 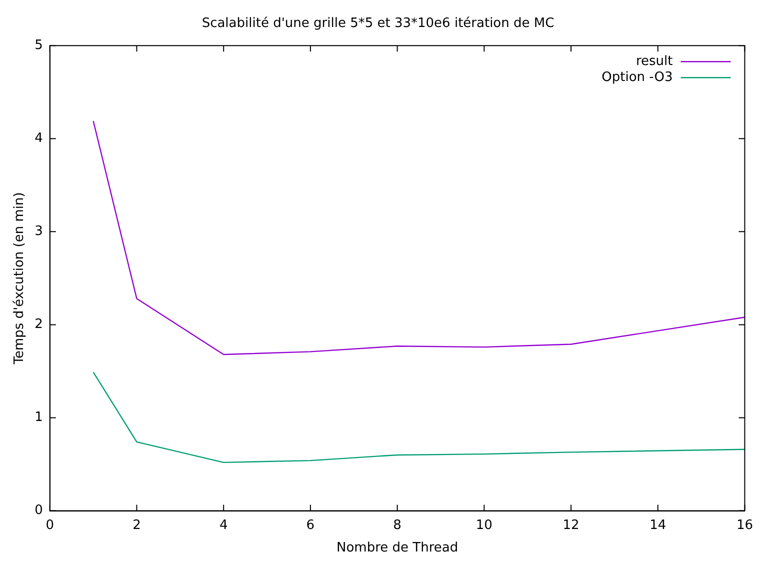 What do you see at coordinates (744, 525) in the screenshot?
I see `x-tick-label: 16` at bounding box center [744, 525].